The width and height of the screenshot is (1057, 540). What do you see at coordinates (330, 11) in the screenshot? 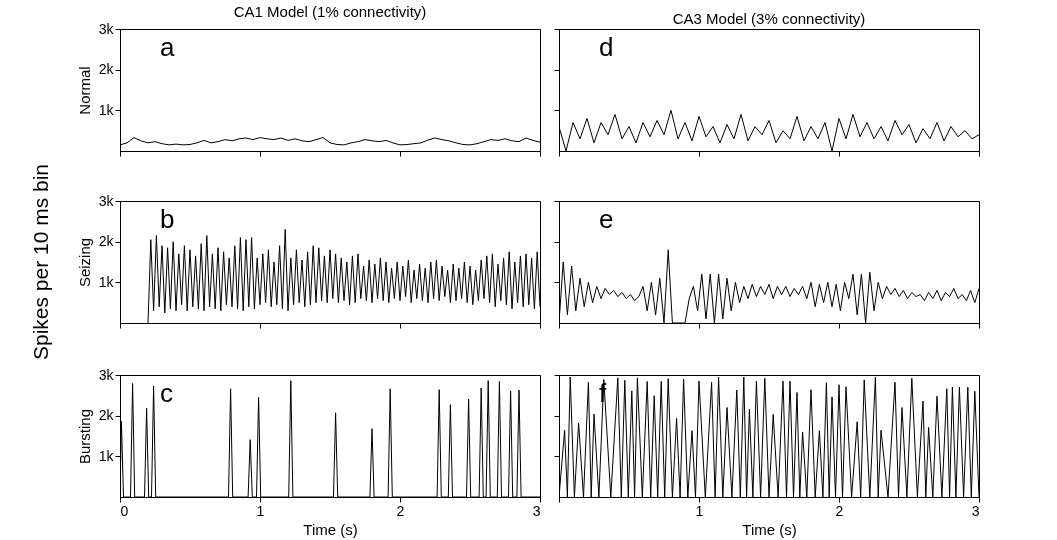
I see `chart-title: CA1 Model (1% connectivity)` at bounding box center [330, 11].